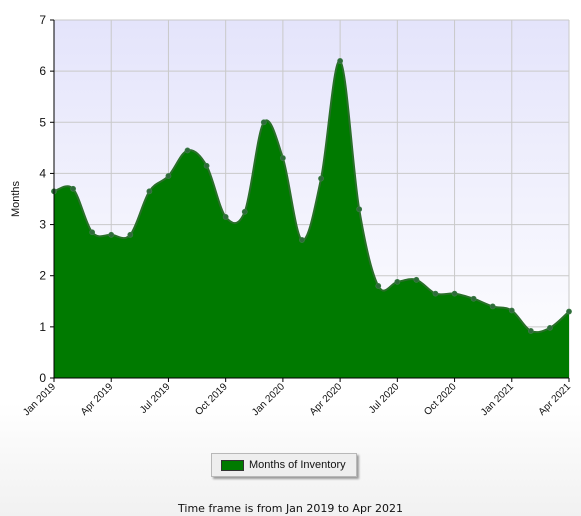  I want to click on y-tick-label: 2, so click(42, 276).